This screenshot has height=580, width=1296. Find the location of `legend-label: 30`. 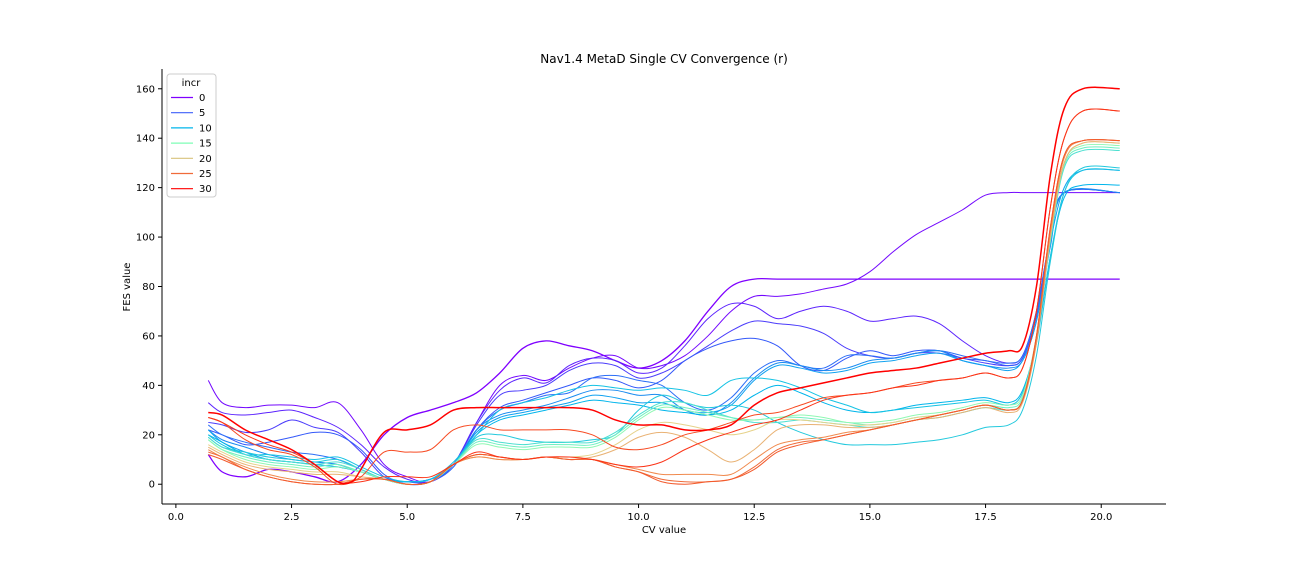

legend-label: 30 is located at coordinates (205, 189).